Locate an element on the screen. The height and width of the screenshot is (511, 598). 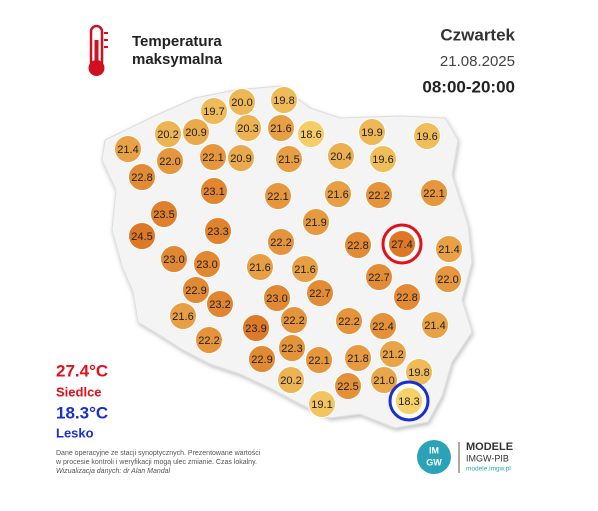
title: maksymalna is located at coordinates (177, 59).